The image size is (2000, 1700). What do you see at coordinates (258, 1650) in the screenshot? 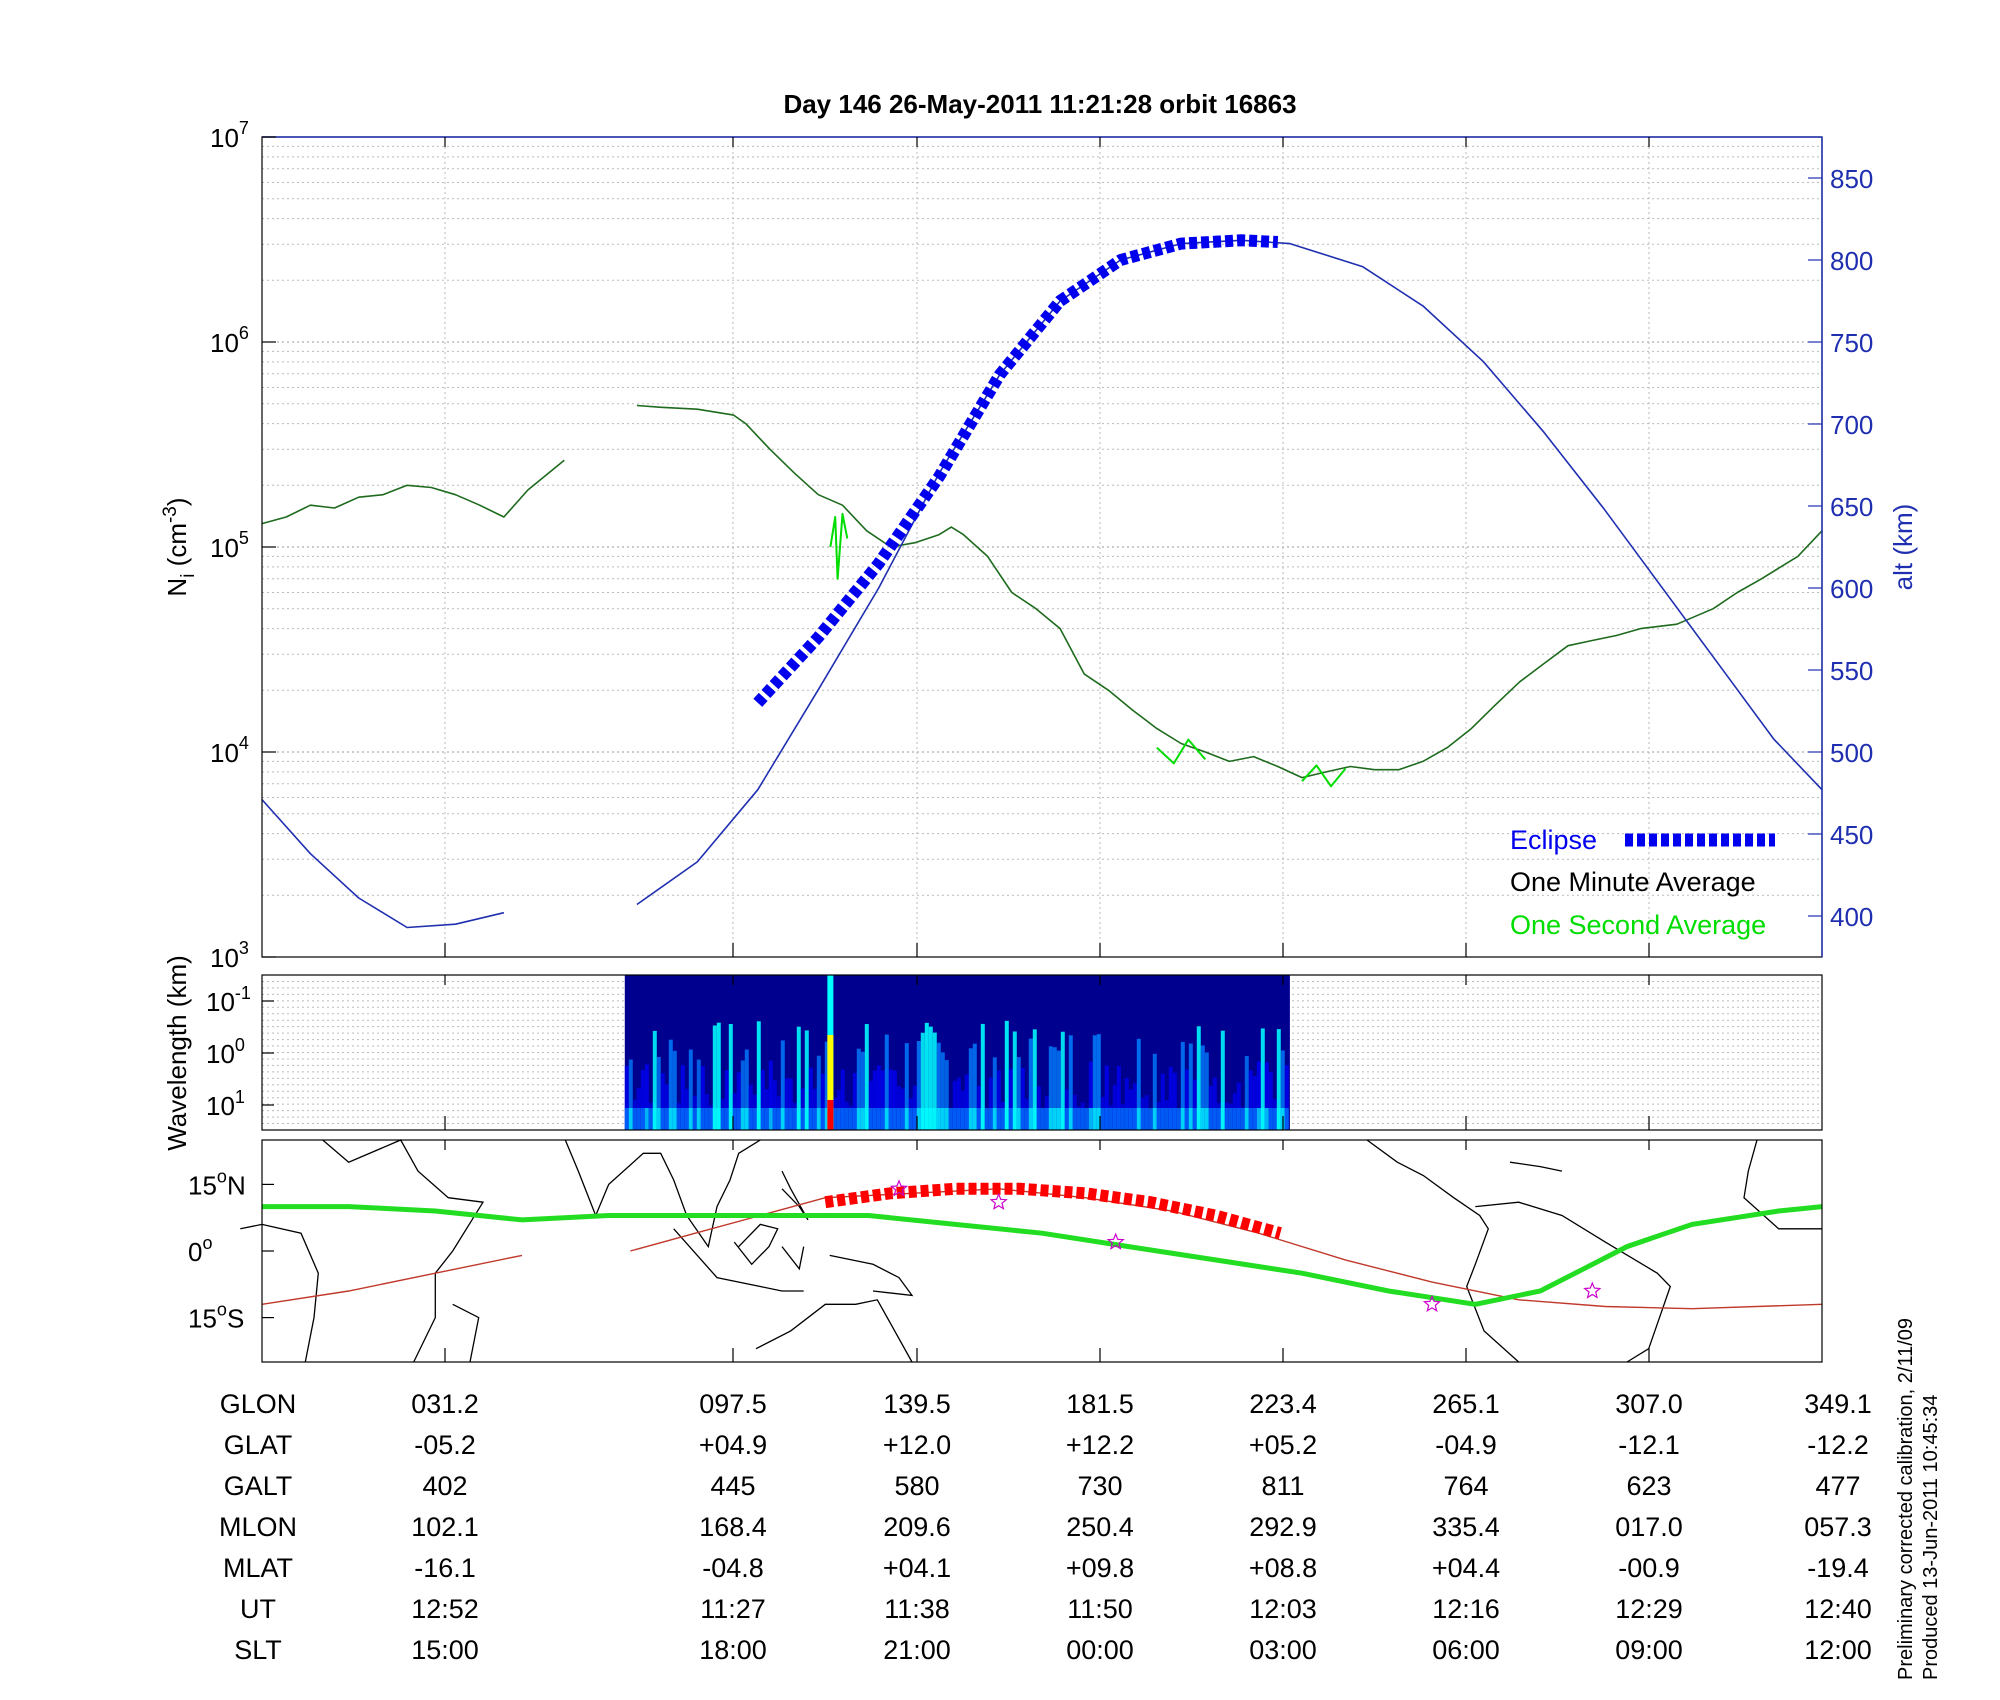
I see `table-row-label: SLT` at bounding box center [258, 1650].